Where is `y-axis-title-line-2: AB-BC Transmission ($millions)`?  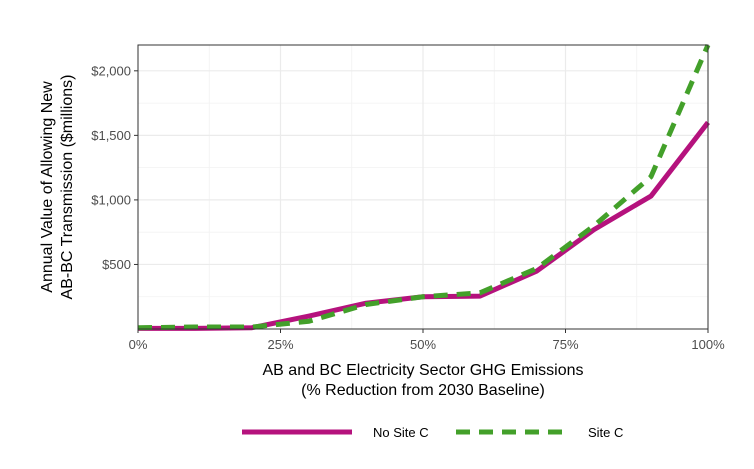 y-axis-title-line-2: AB-BC Transmission ($millions) is located at coordinates (67, 187).